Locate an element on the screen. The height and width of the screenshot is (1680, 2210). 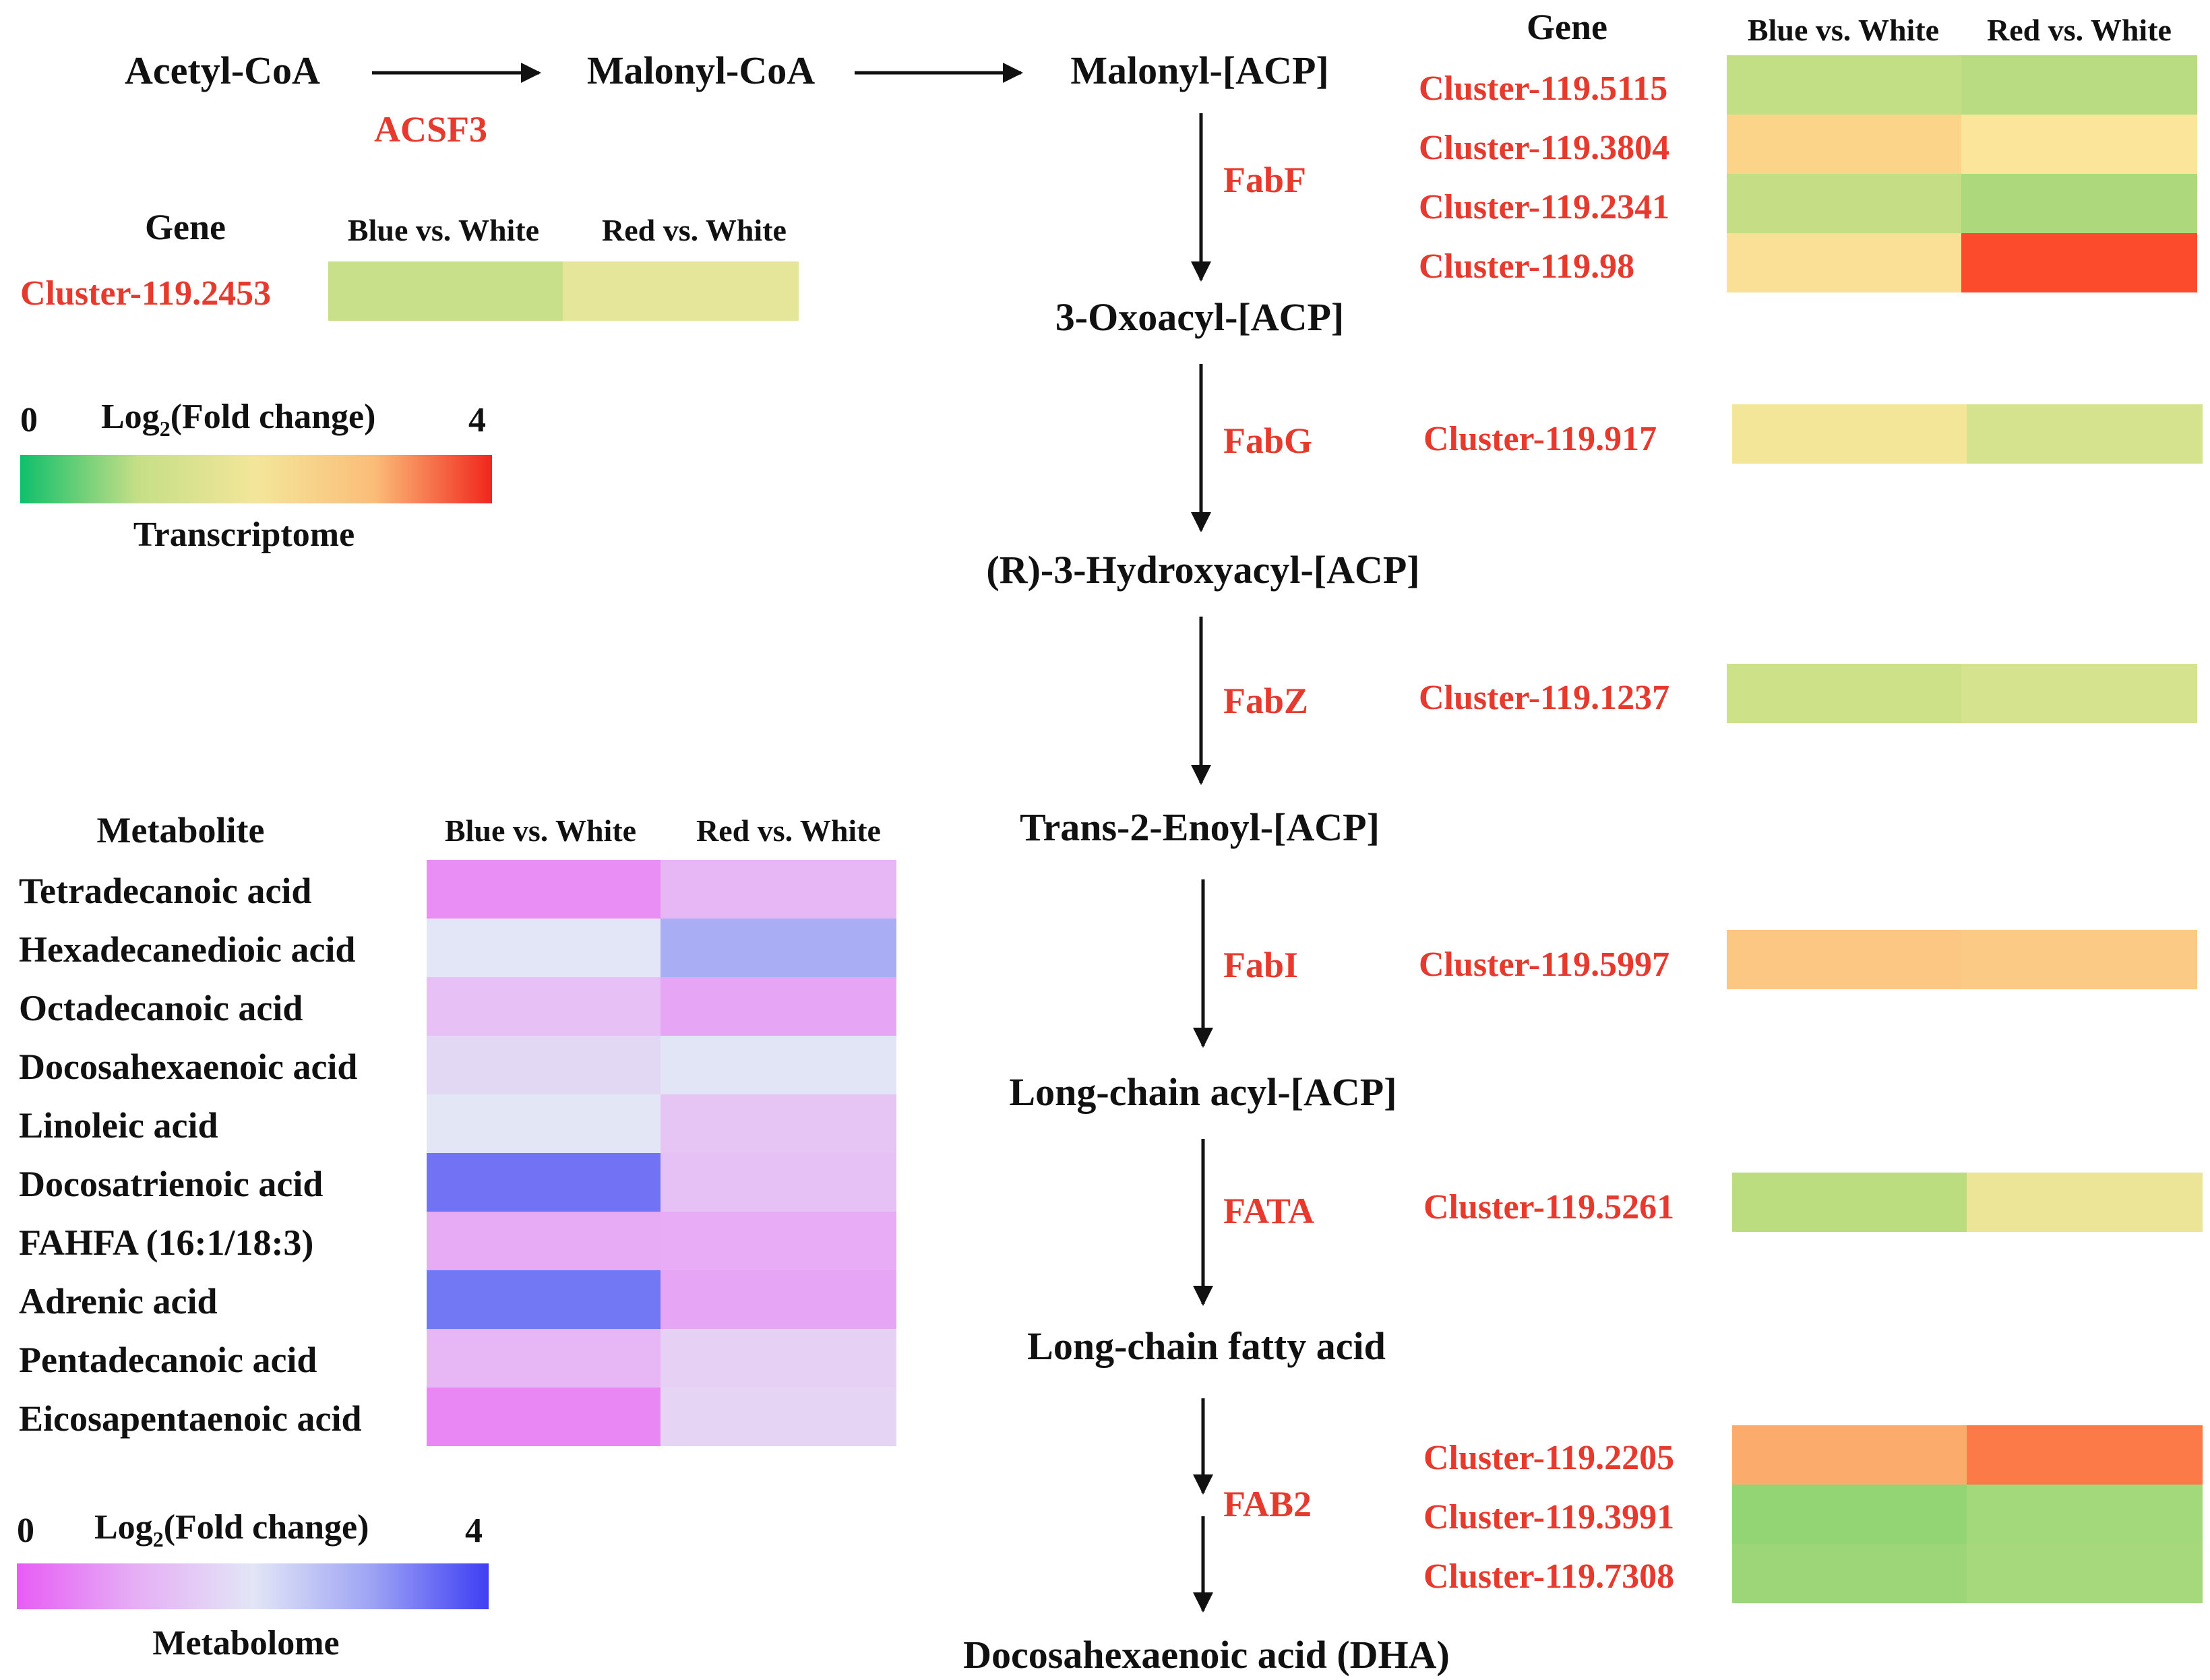
metabolite-row: Docosahexaenoic acid is located at coordinates (458, 1065).